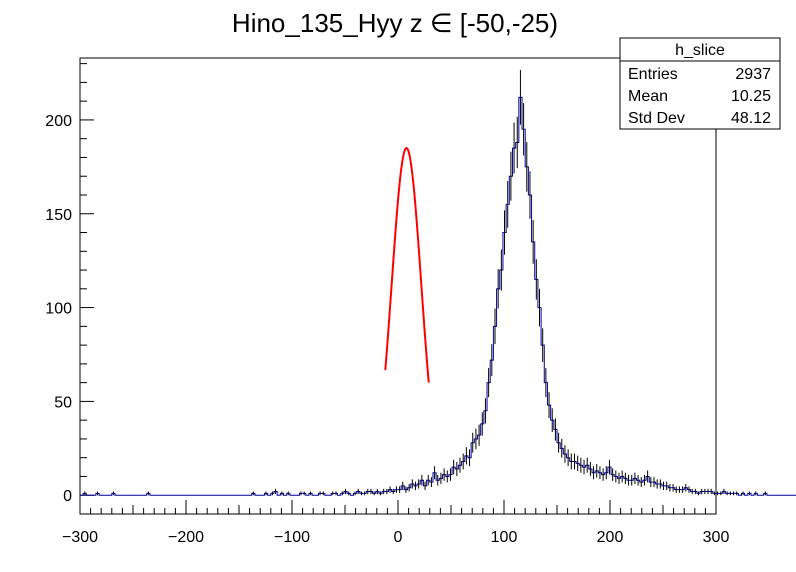 Image resolution: width=796 pixels, height=572 pixels. I want to click on x-tick-label: −200, so click(186, 537).